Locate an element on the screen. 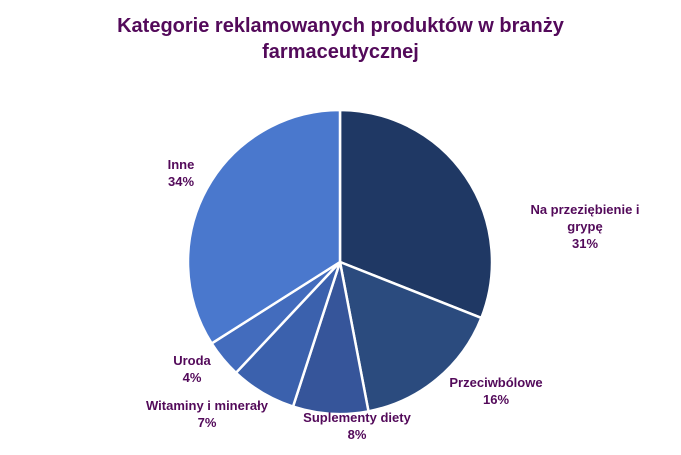  slice-label-text: Uroda is located at coordinates (192, 360).